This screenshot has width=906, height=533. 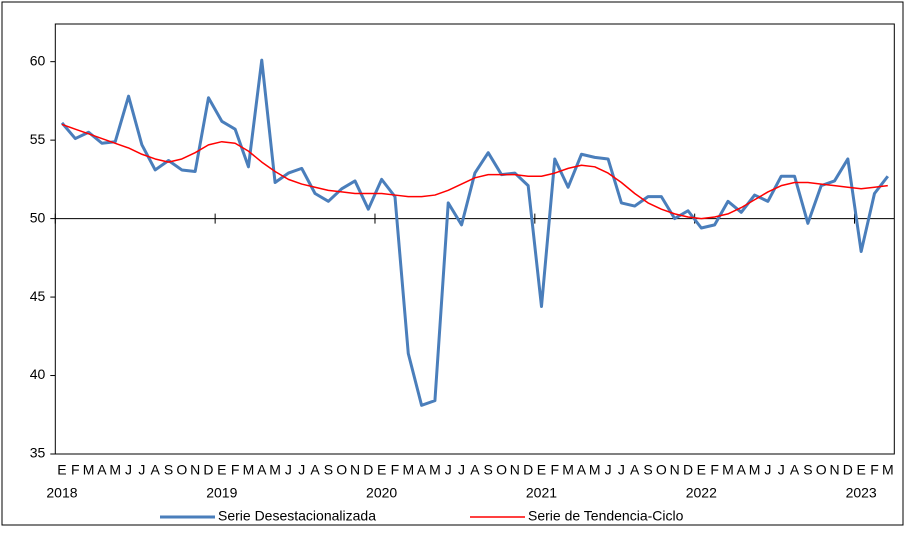 I want to click on year-label: 2022, so click(x=701, y=493).